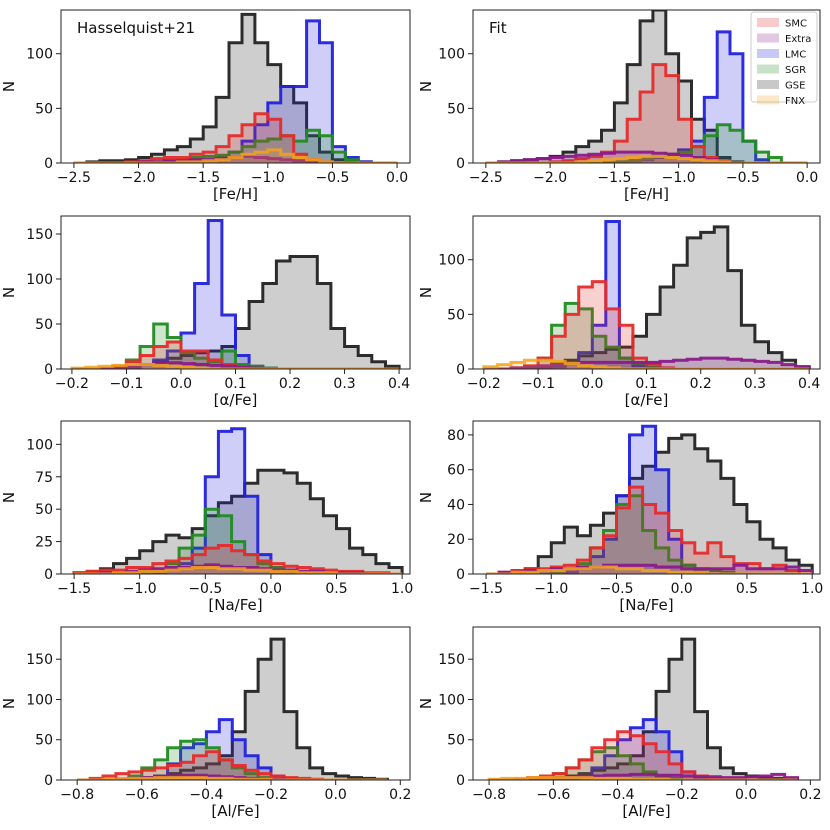  What do you see at coordinates (39, 660) in the screenshot?
I see `y-tick-label: 150` at bounding box center [39, 660].